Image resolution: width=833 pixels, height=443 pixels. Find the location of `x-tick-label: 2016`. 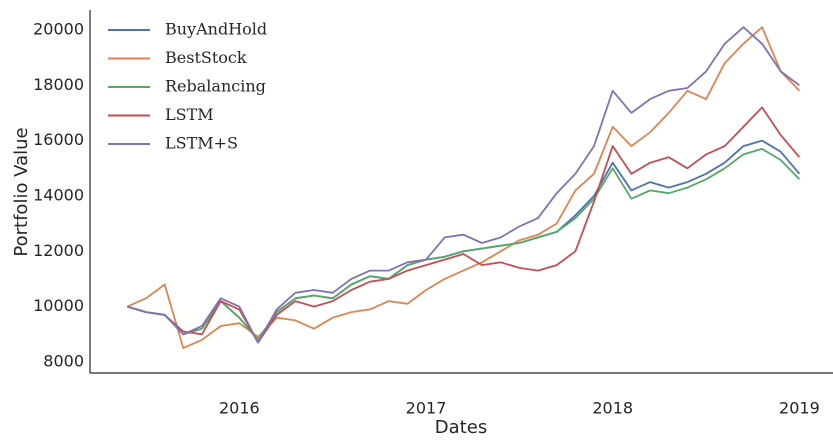

x-tick-label: 2016 is located at coordinates (239, 408).